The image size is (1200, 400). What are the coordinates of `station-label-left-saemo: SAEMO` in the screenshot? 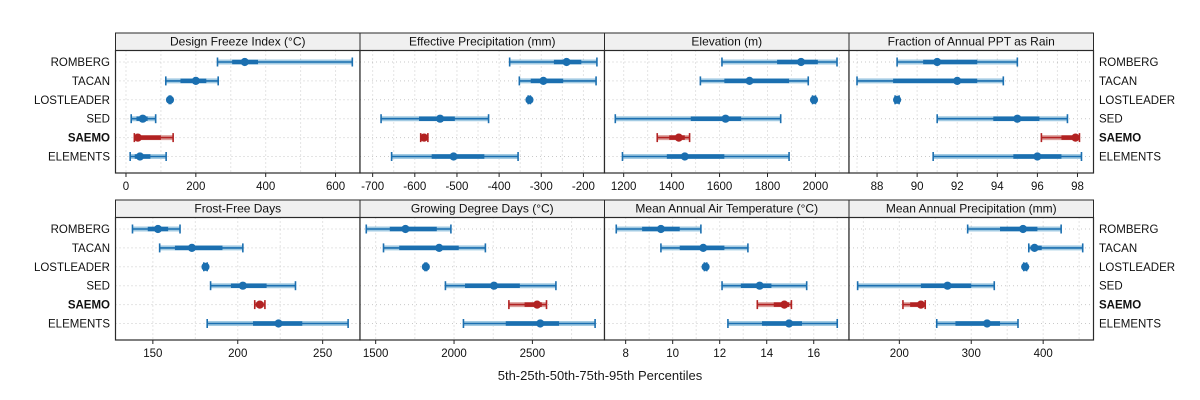 It's located at (89, 139).